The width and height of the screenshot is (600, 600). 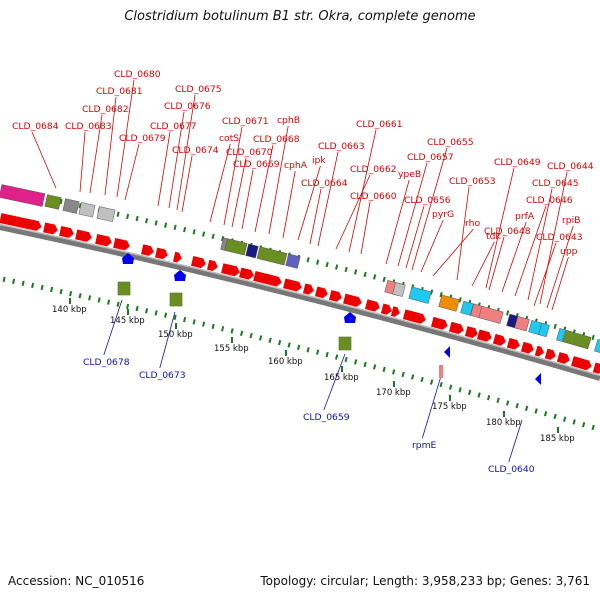 I want to click on gene-label: CLD_0680, so click(x=137, y=74).